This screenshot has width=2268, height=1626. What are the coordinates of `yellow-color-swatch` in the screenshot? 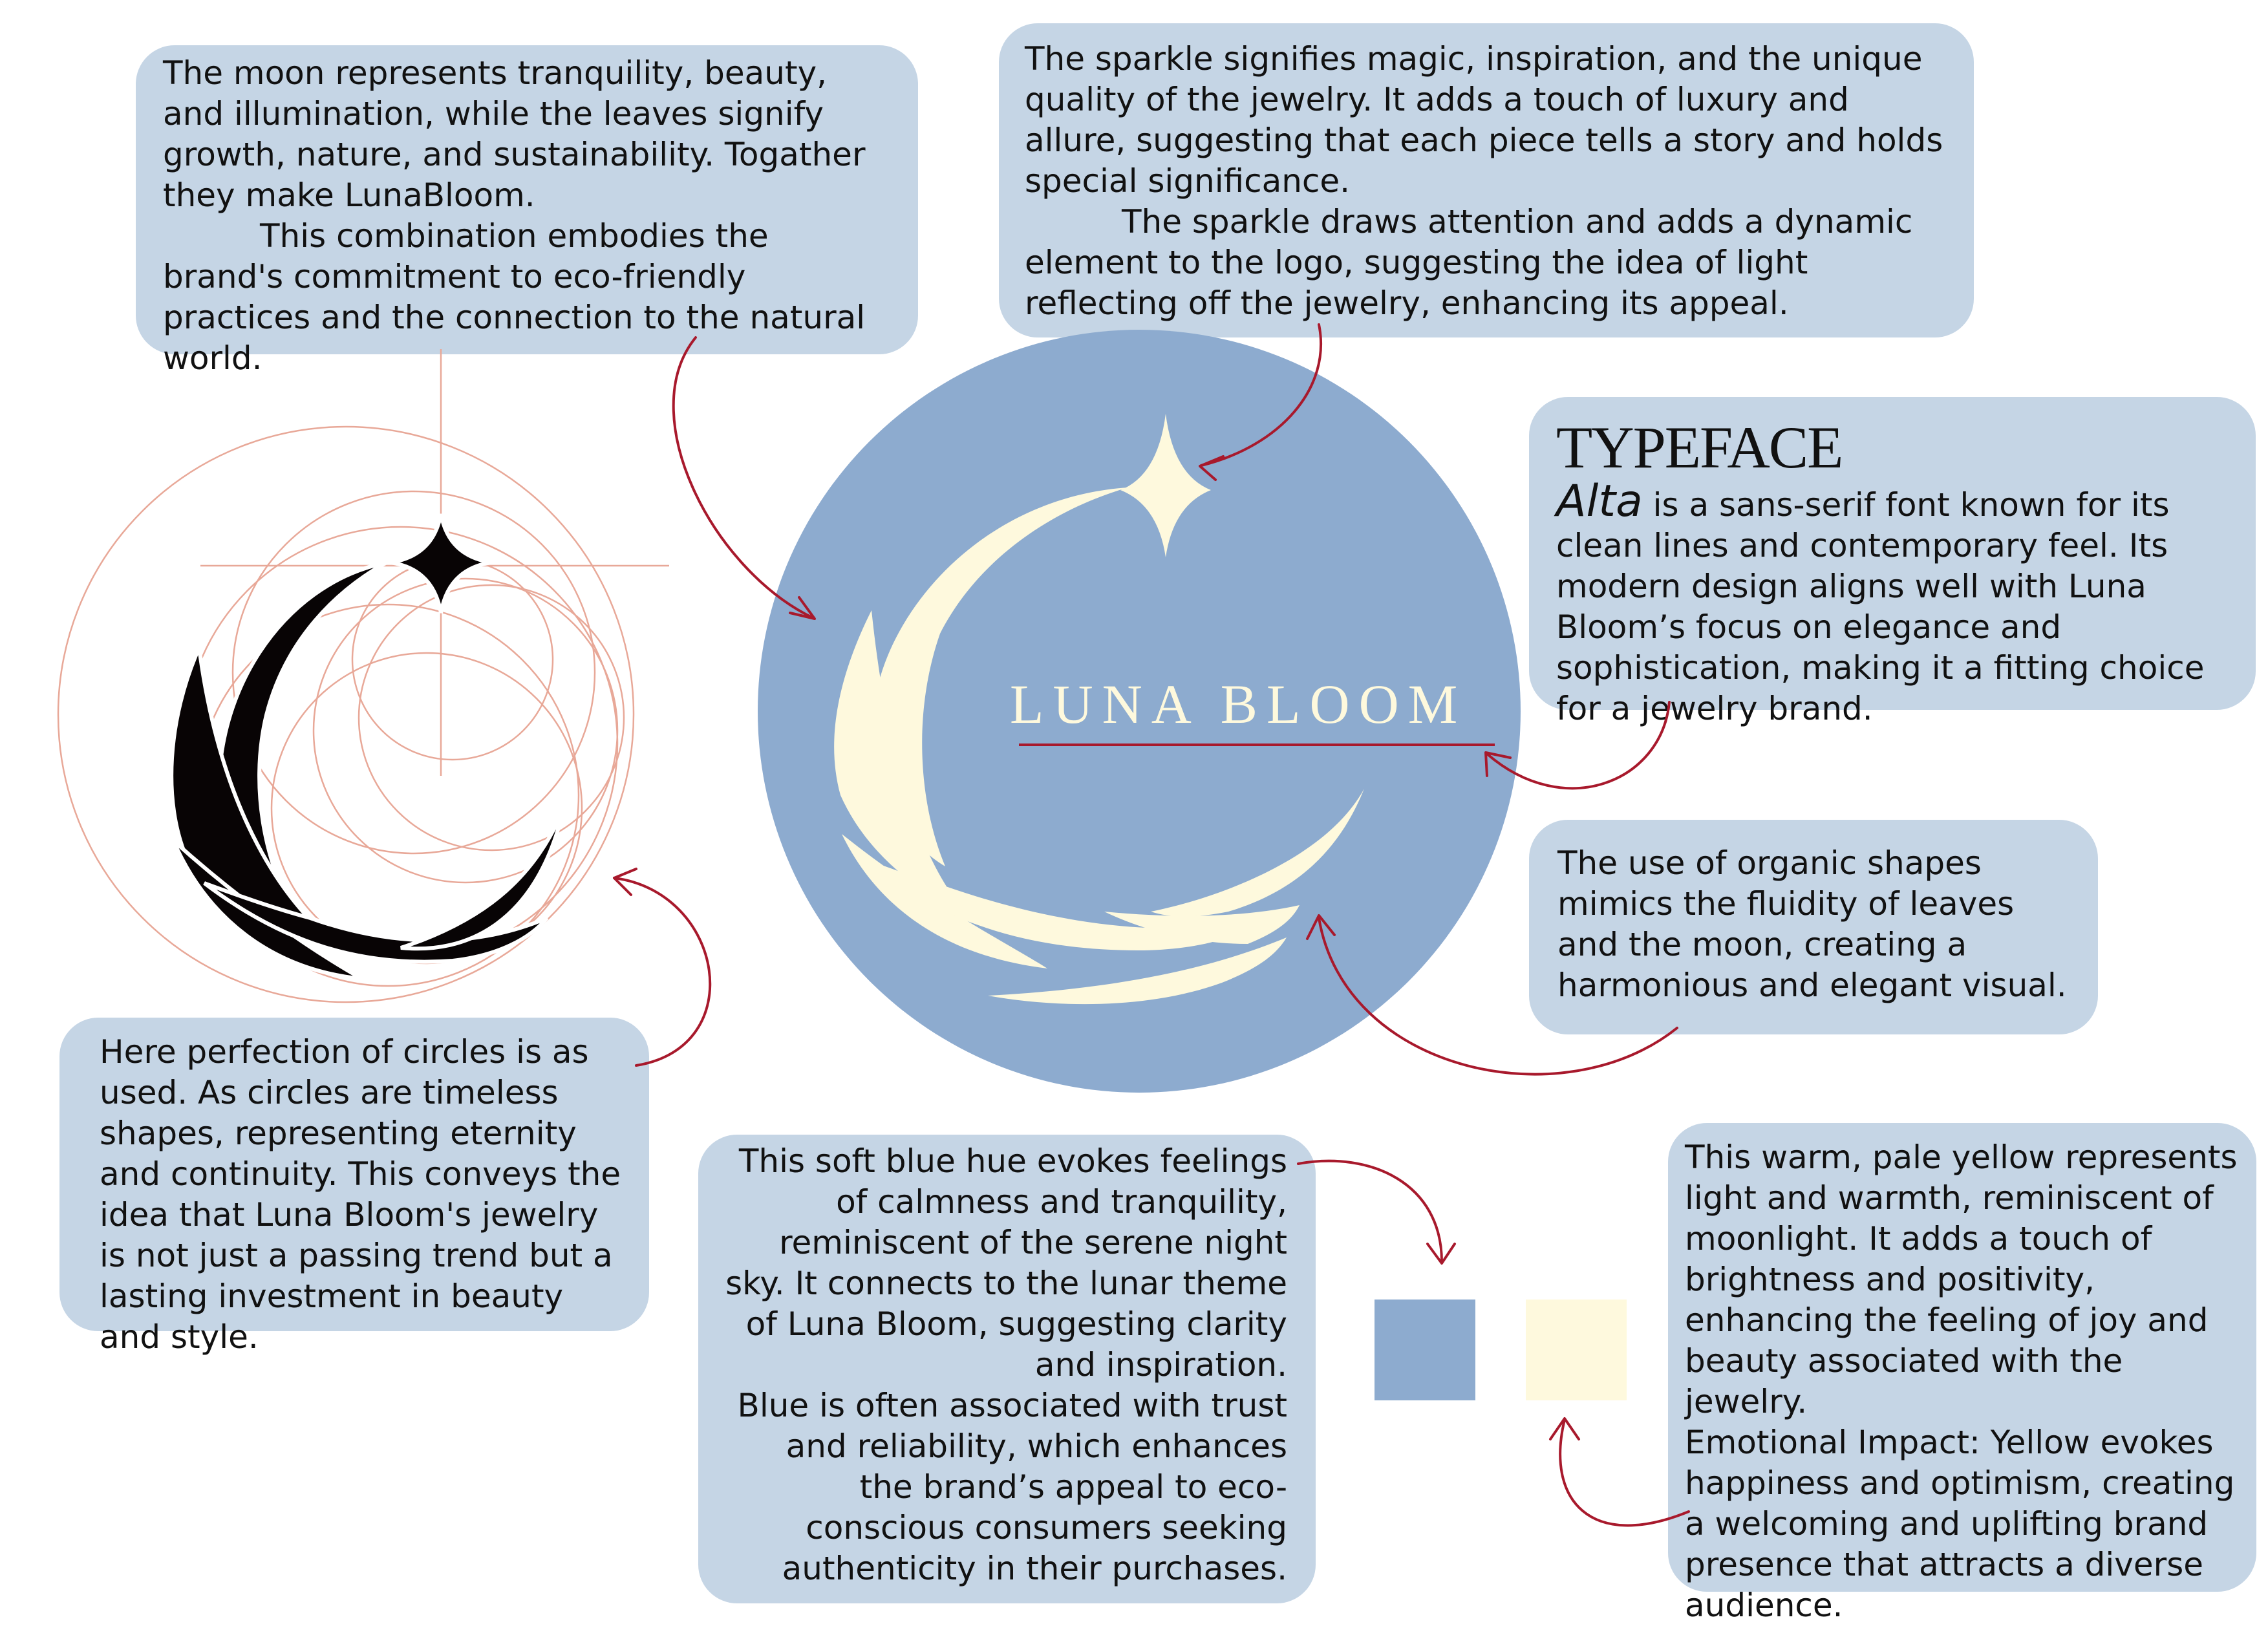 It's located at (1576, 1350).